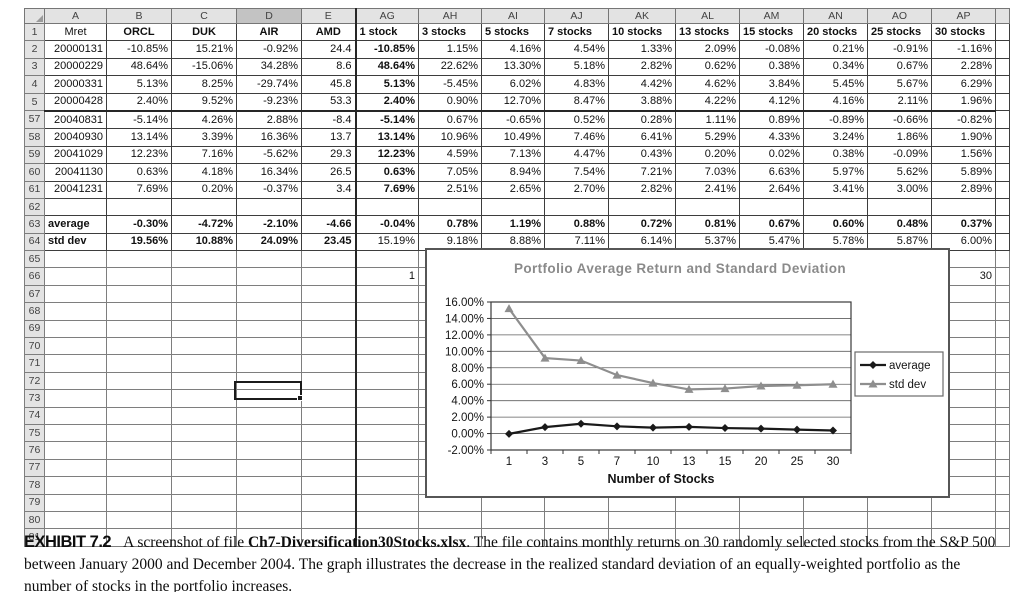 This screenshot has height=592, width=1017. What do you see at coordinates (139, 242) in the screenshot?
I see `cell-B64: 19.56%` at bounding box center [139, 242].